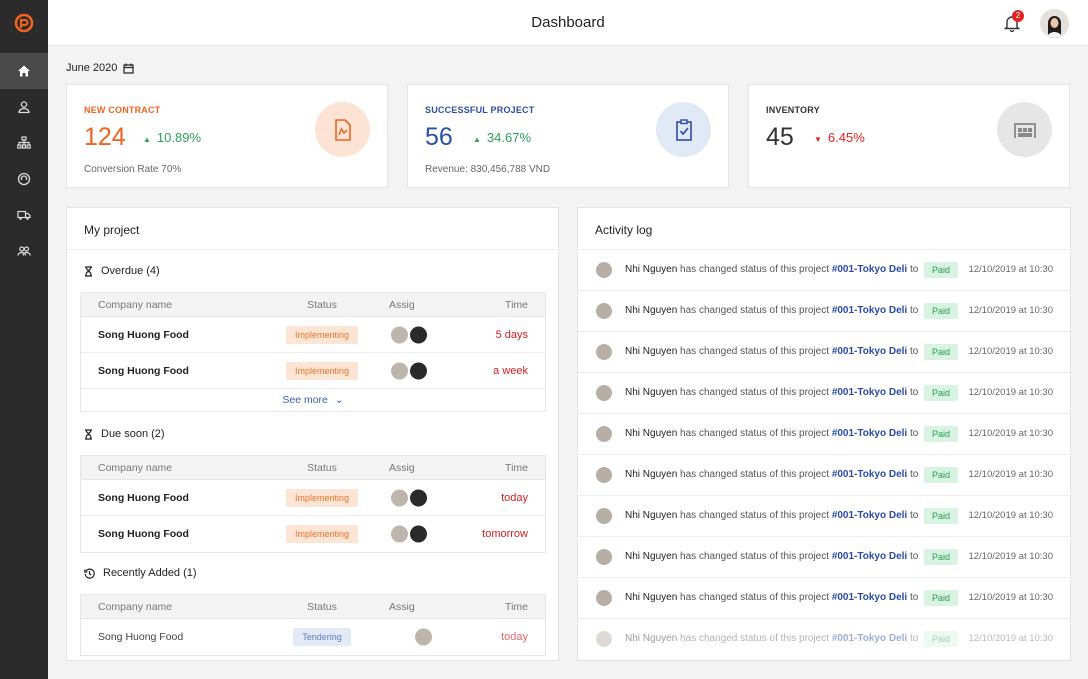  I want to click on app-logo, so click(24, 23).